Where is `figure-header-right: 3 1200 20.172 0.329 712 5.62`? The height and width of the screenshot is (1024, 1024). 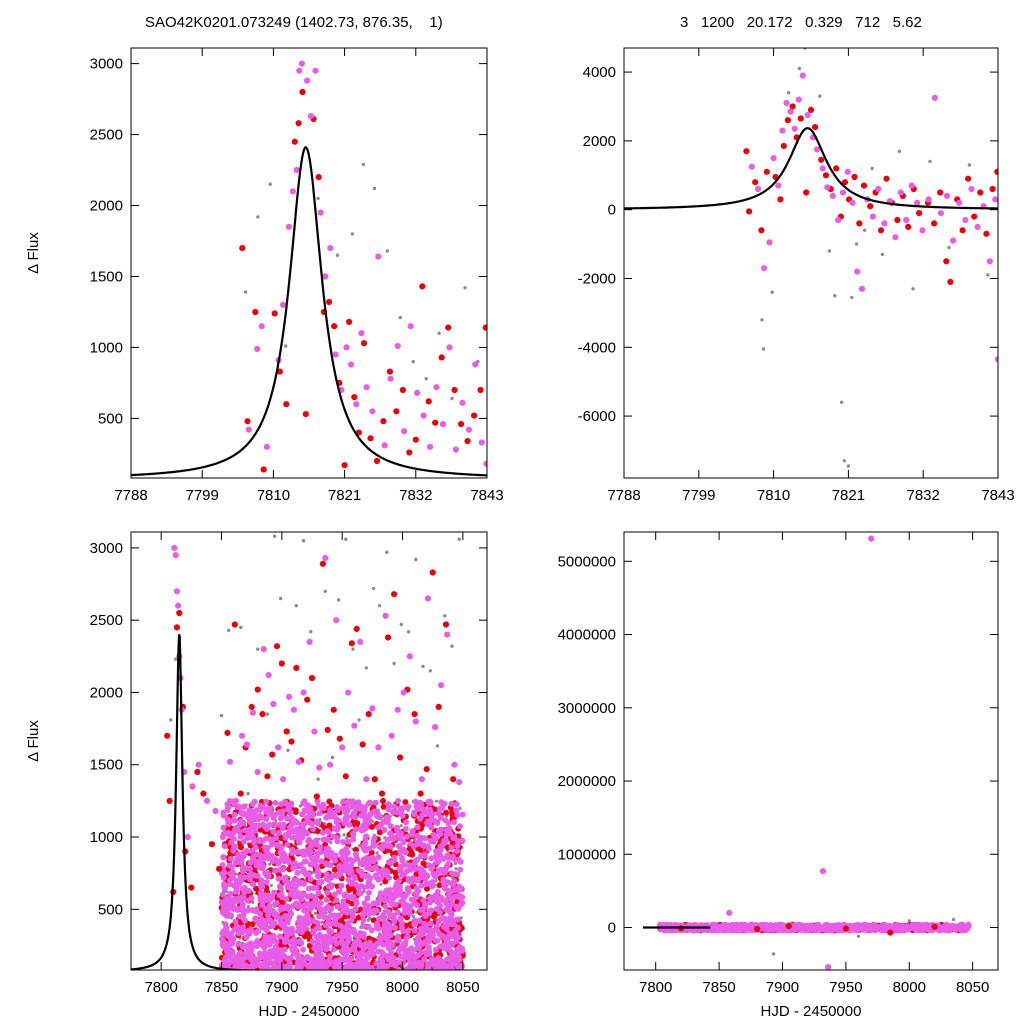
figure-header-right: 3 1200 20.172 0.329 712 5.62 is located at coordinates (801, 22).